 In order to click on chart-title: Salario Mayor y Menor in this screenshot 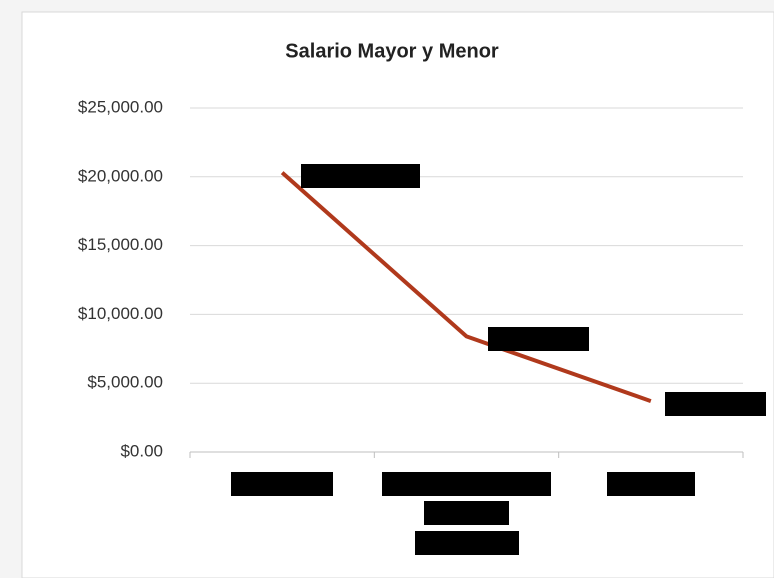, I will do `click(392, 51)`.